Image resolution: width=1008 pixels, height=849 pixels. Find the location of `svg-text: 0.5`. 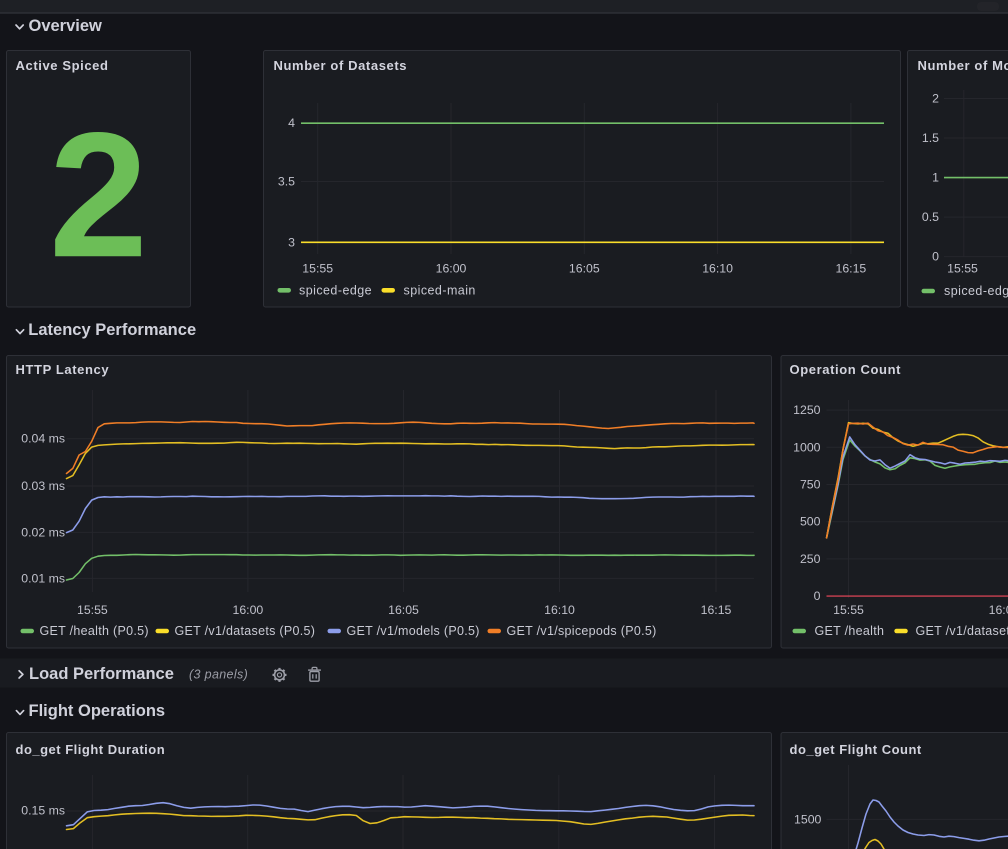

svg-text: 0.5 is located at coordinates (930, 217).